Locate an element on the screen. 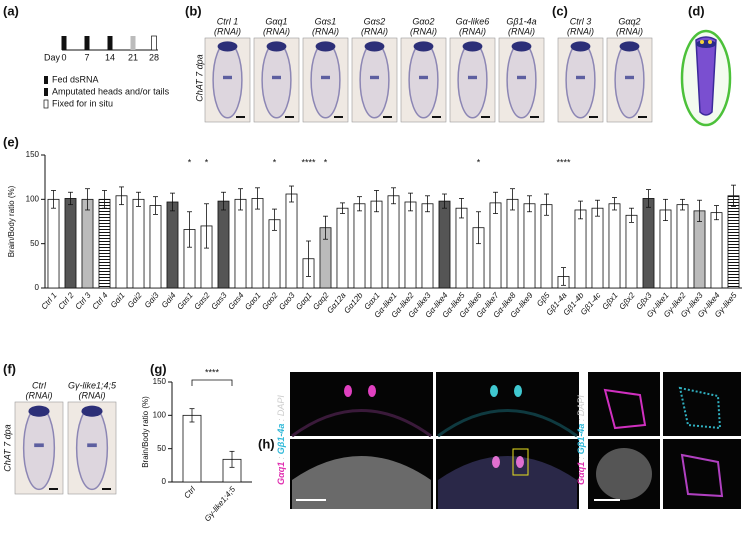  x-tick-label: Gαs3 is located at coordinates (219, 300).